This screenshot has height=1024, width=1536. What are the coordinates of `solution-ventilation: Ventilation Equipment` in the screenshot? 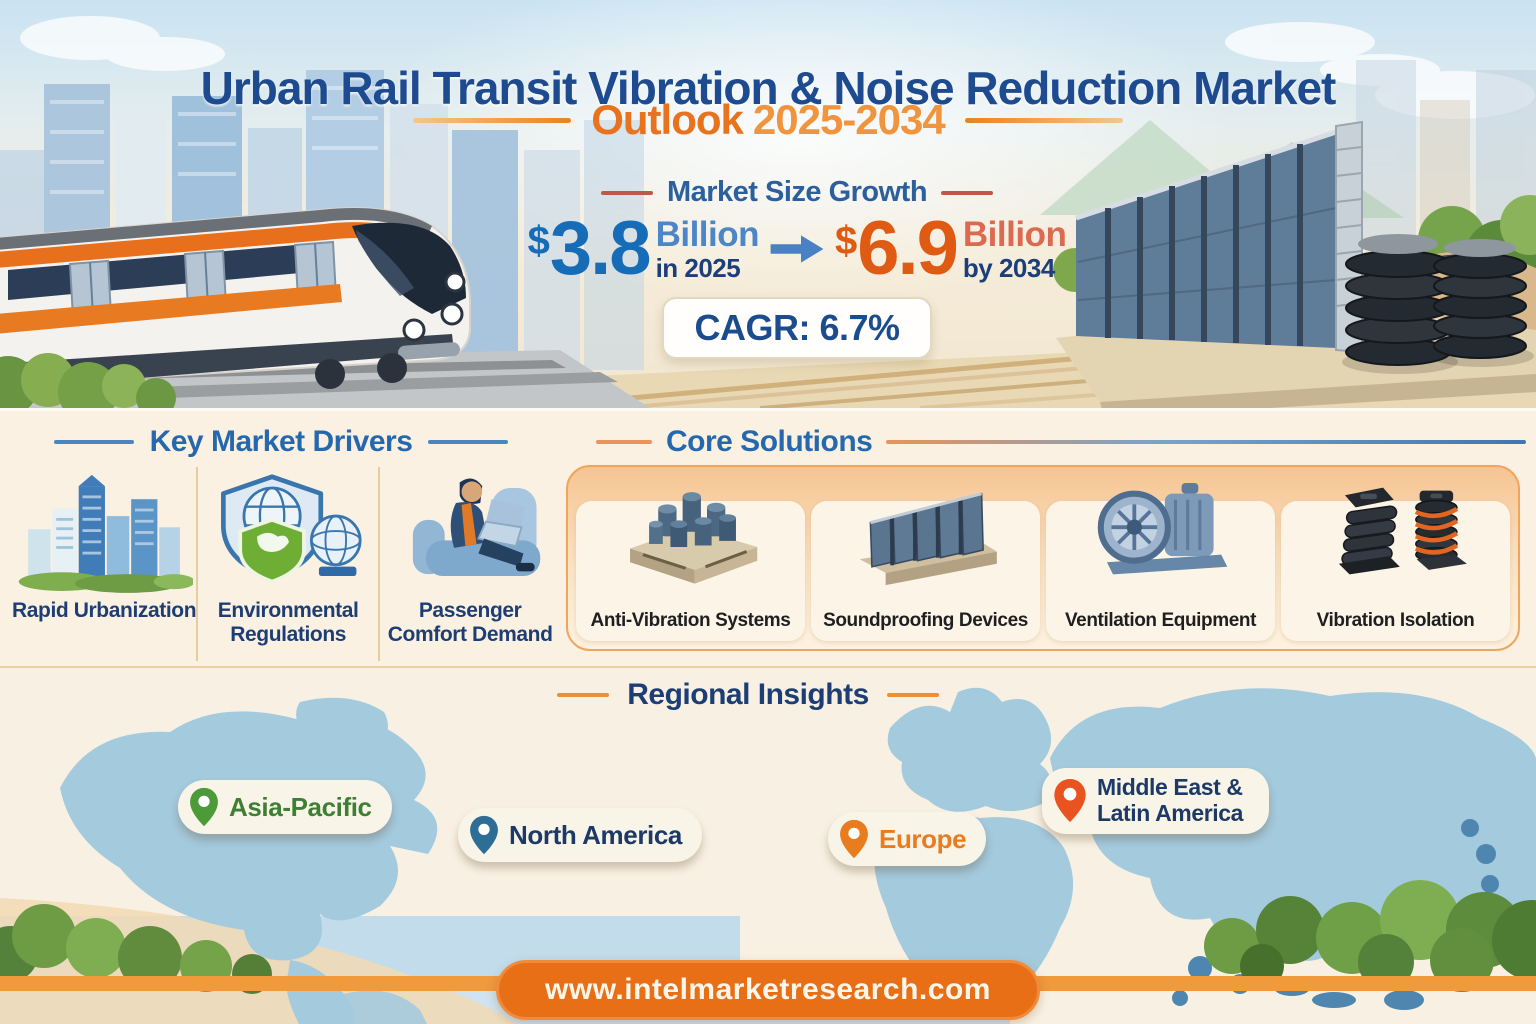 It's located at (1160, 562).